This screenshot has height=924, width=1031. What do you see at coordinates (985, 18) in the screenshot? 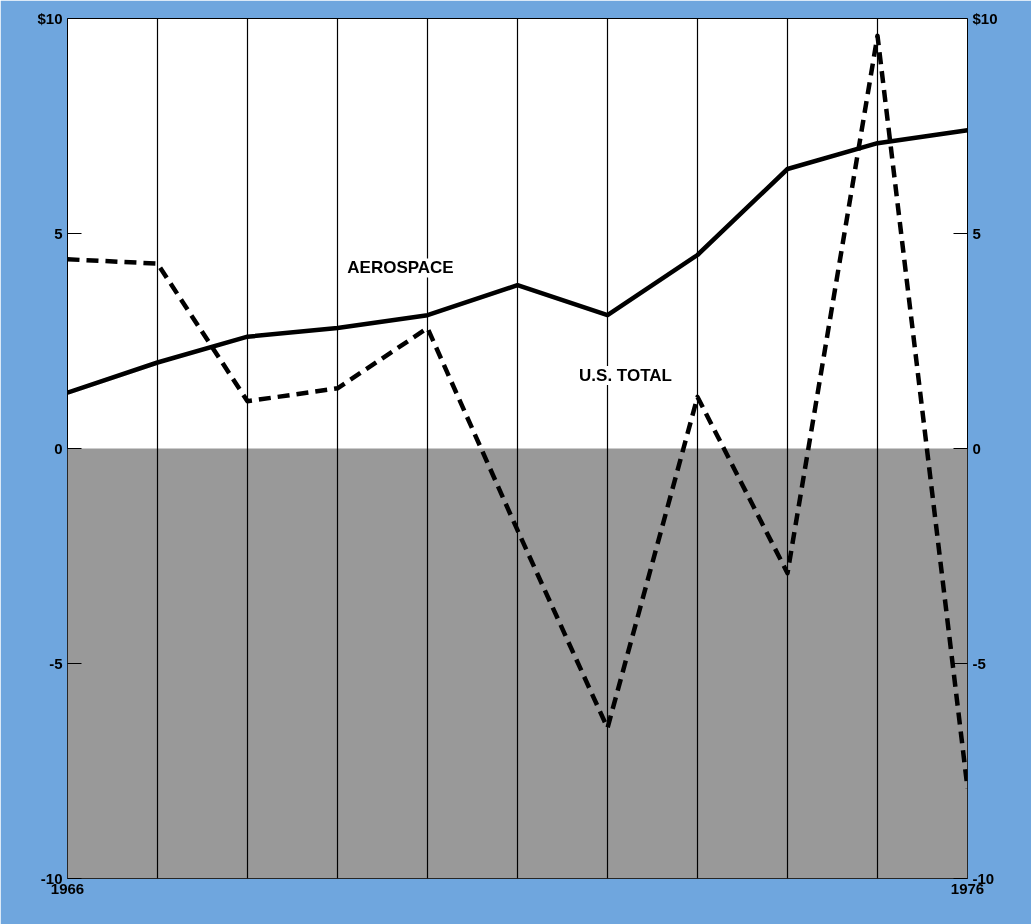
I see `y2-tick-label: $10` at bounding box center [985, 18].